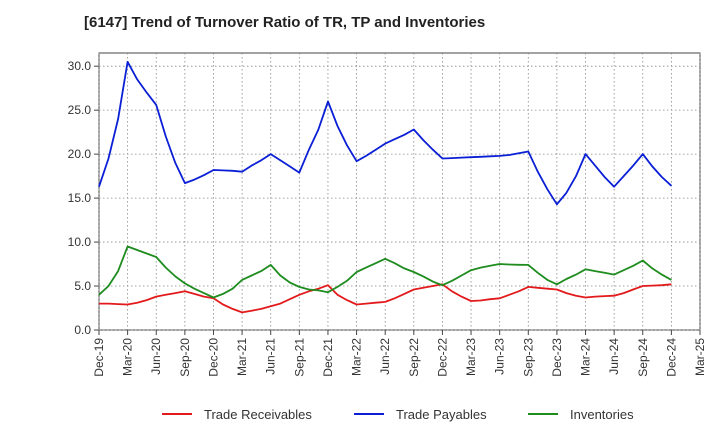 The image size is (720, 440). Describe the element at coordinates (128, 357) in the screenshot. I see `x-tick-label: Mar-20` at that location.